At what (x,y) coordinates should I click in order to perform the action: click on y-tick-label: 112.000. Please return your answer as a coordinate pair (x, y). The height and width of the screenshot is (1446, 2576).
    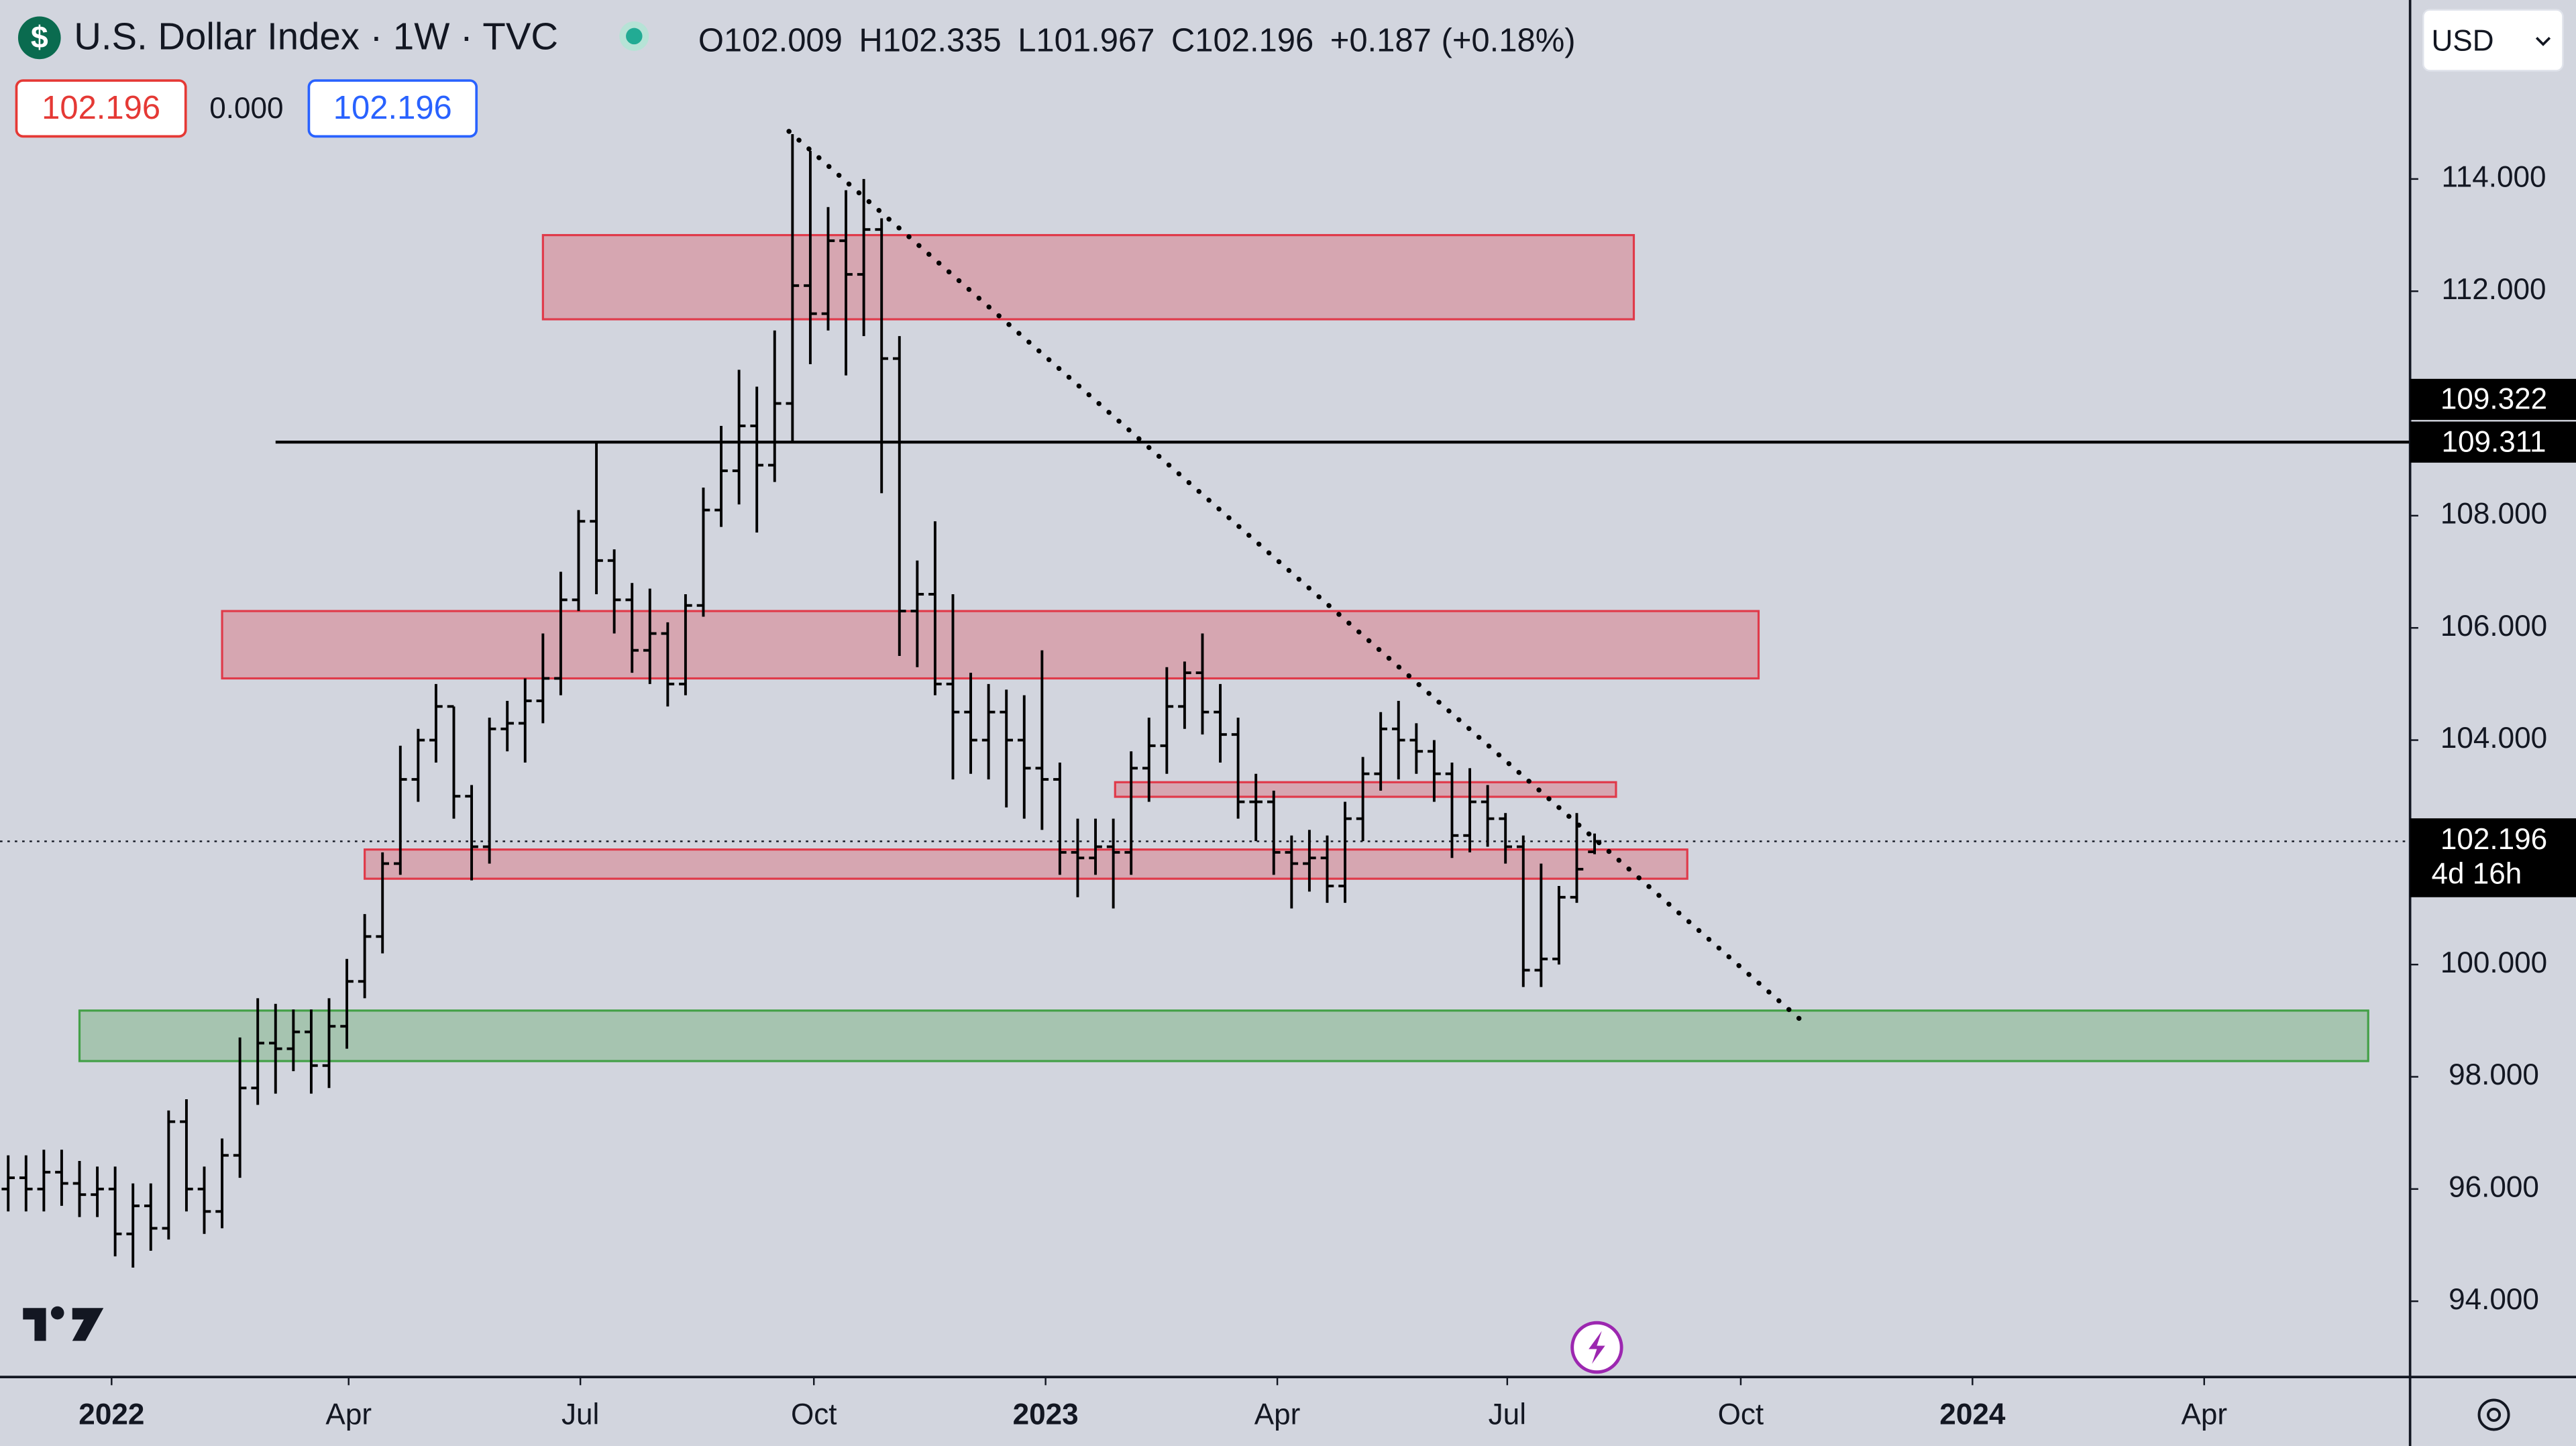
    Looking at the image, I should click on (2494, 289).